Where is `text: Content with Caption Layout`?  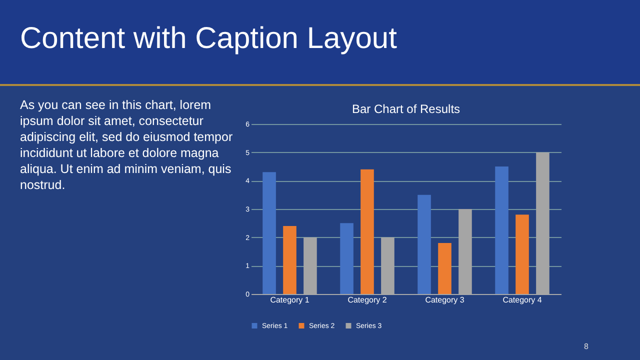
text: Content with Caption Layout is located at coordinates (208, 39).